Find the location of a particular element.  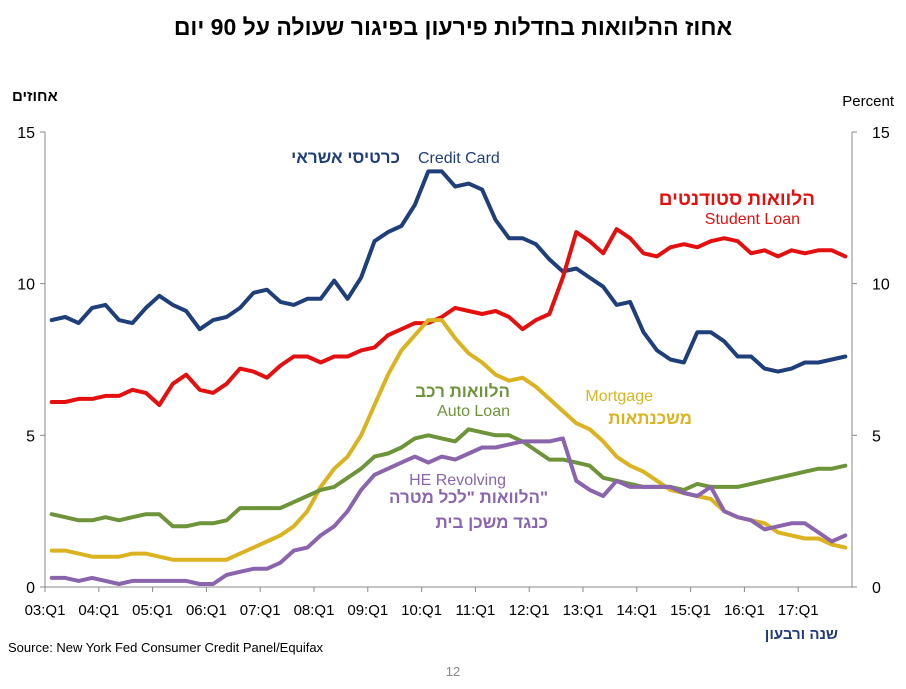

y-tick-label-left: 10 is located at coordinates (26, 285).